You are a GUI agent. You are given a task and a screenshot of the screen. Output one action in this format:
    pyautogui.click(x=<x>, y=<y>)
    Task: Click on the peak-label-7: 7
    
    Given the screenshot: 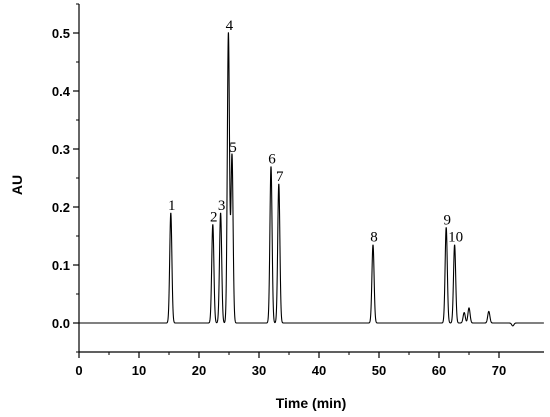 What is the action you would take?
    pyautogui.click(x=280, y=177)
    